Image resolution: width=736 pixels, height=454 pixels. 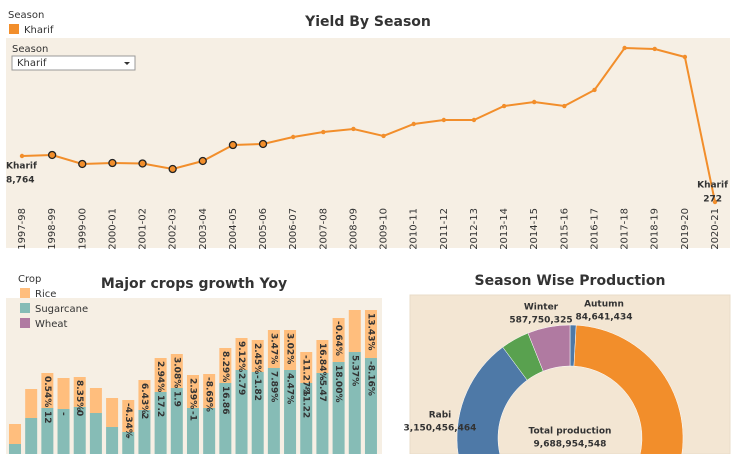 I want to click on growth-label: 7.89%, so click(x=273, y=386).